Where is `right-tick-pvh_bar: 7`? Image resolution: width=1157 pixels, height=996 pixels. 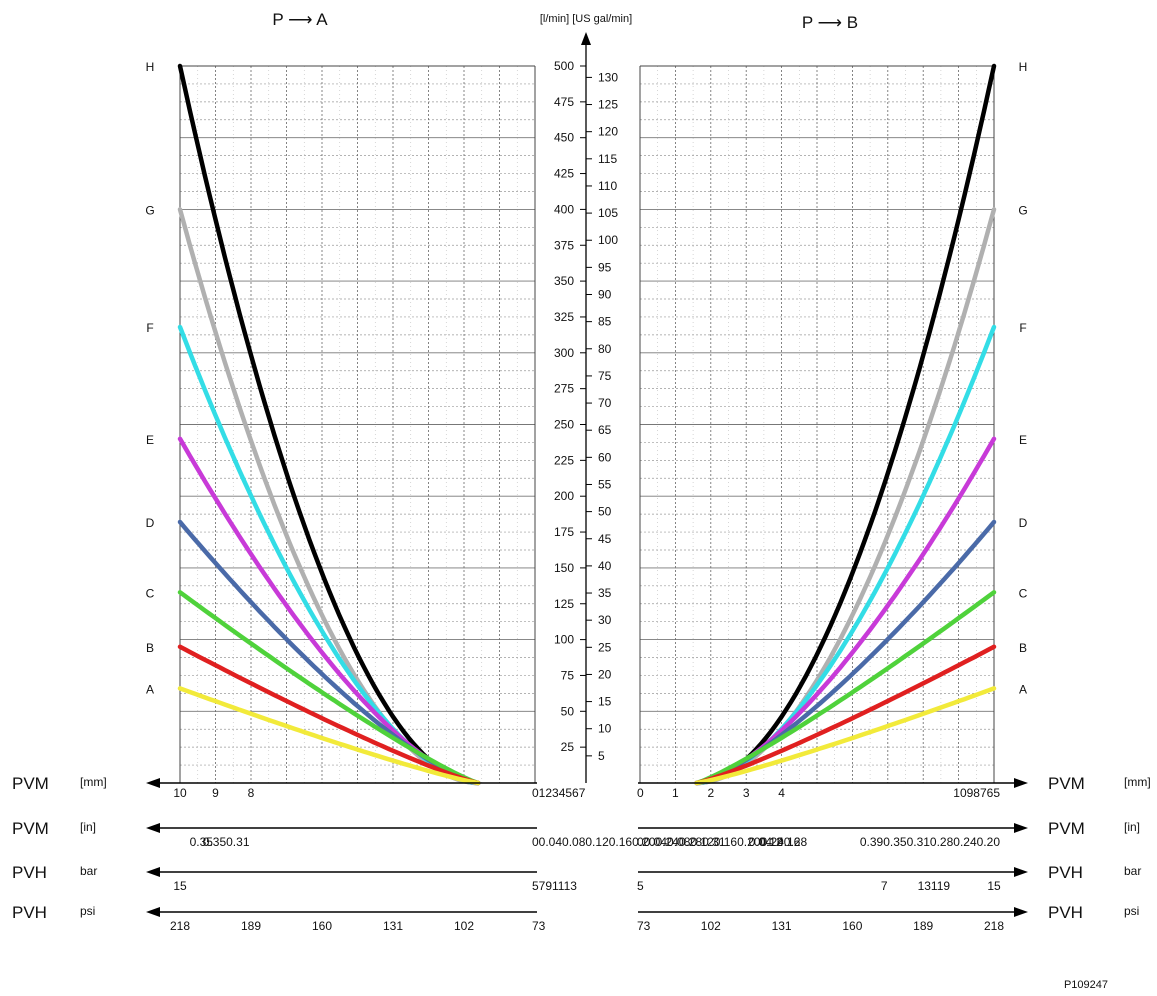 right-tick-pvh_bar: 7 is located at coordinates (884, 886).